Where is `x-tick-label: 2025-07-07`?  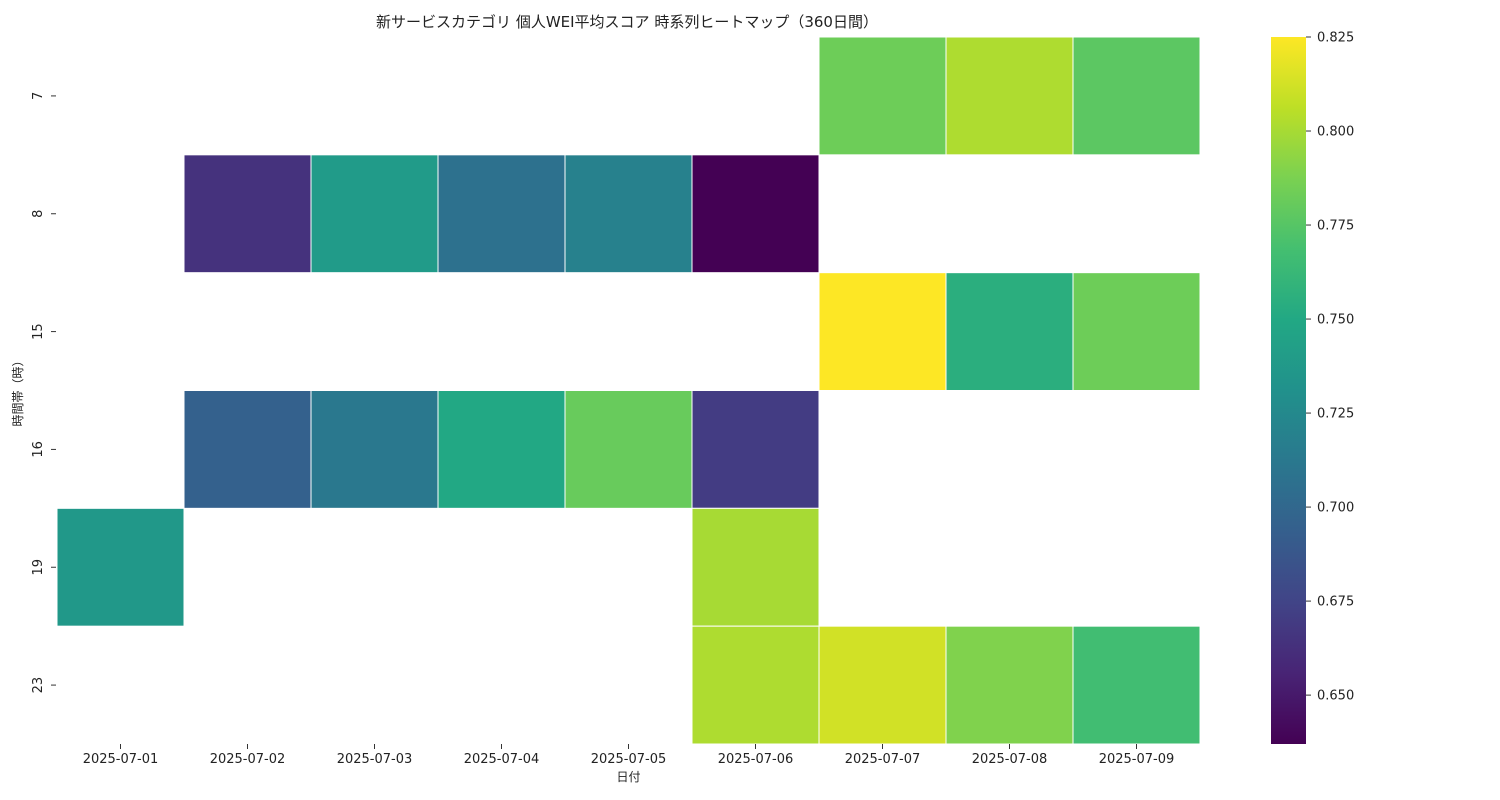
x-tick-label: 2025-07-07 is located at coordinates (883, 759).